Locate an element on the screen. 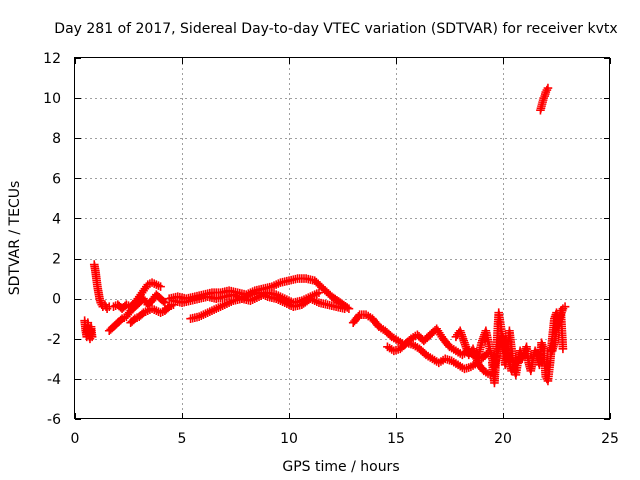 This screenshot has height=480, width=640. y-tick-label: 10 is located at coordinates (52, 99).